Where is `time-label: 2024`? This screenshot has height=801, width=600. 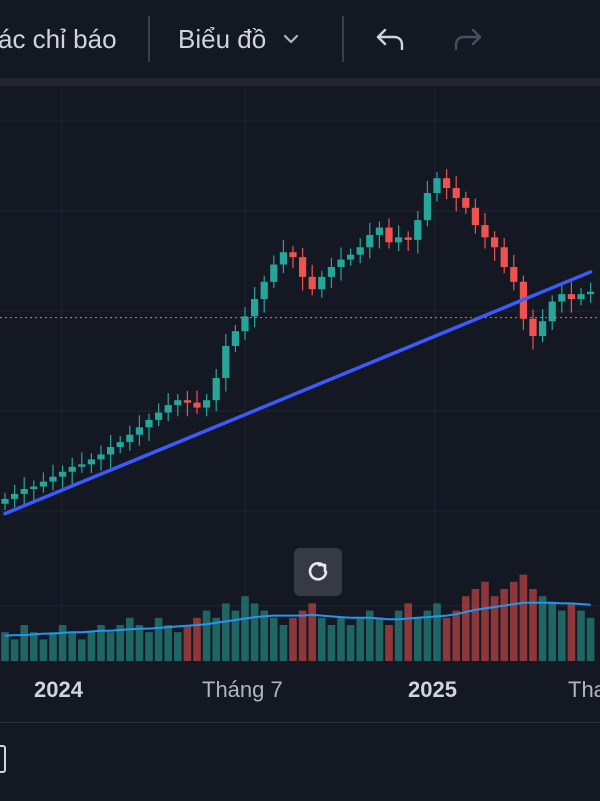 time-label: 2024 is located at coordinates (58, 689).